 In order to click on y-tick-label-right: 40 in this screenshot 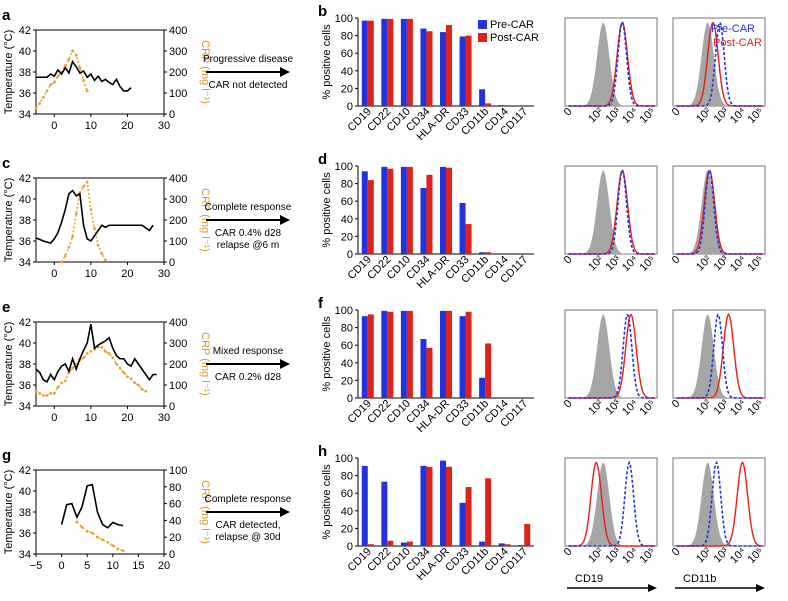, I will do `click(175, 521)`.